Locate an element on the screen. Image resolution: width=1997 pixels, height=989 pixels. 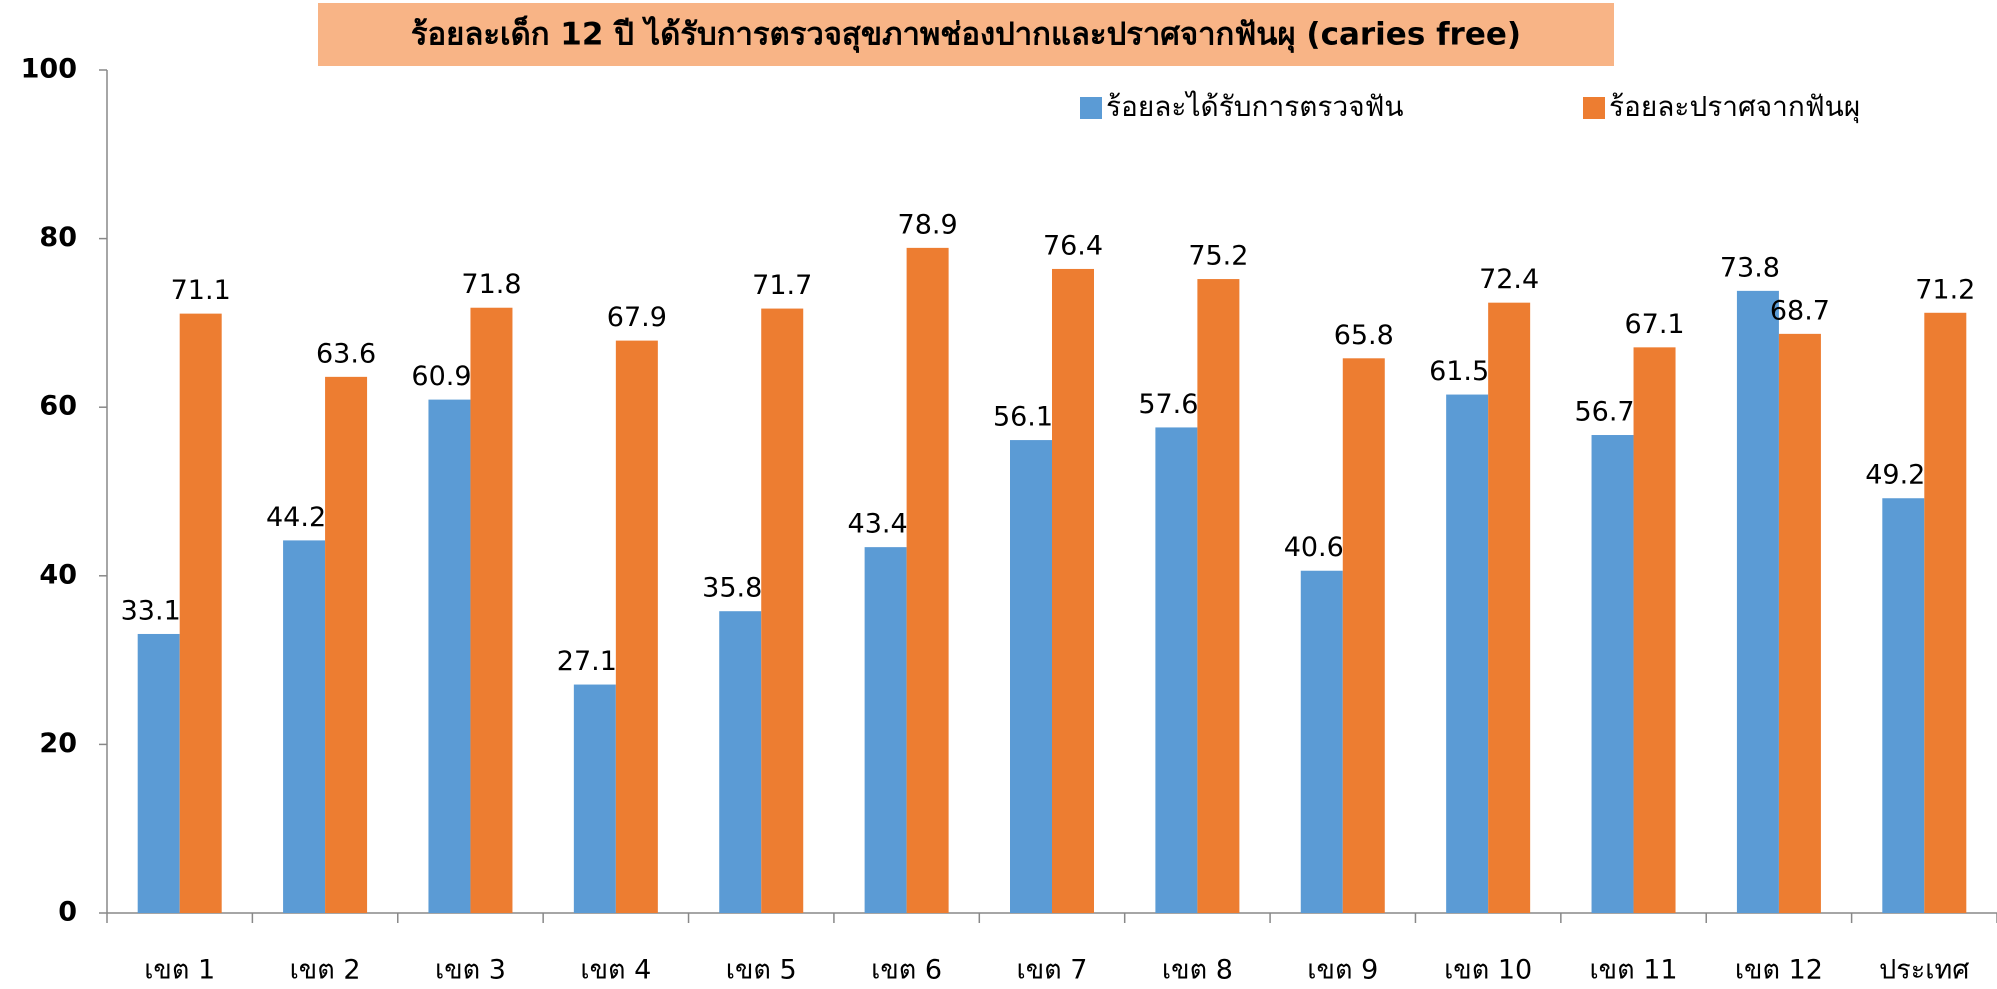
y-tick-label: 40 is located at coordinates (58, 574).